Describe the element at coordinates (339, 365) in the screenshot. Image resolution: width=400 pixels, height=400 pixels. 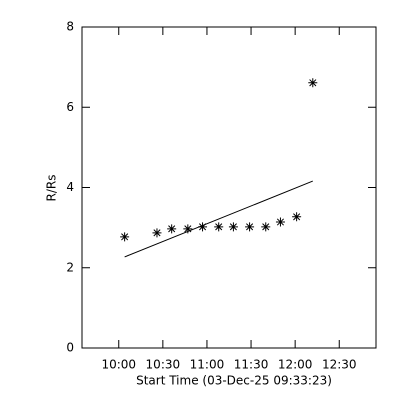
I see `x-tick-label: 12:30` at that location.